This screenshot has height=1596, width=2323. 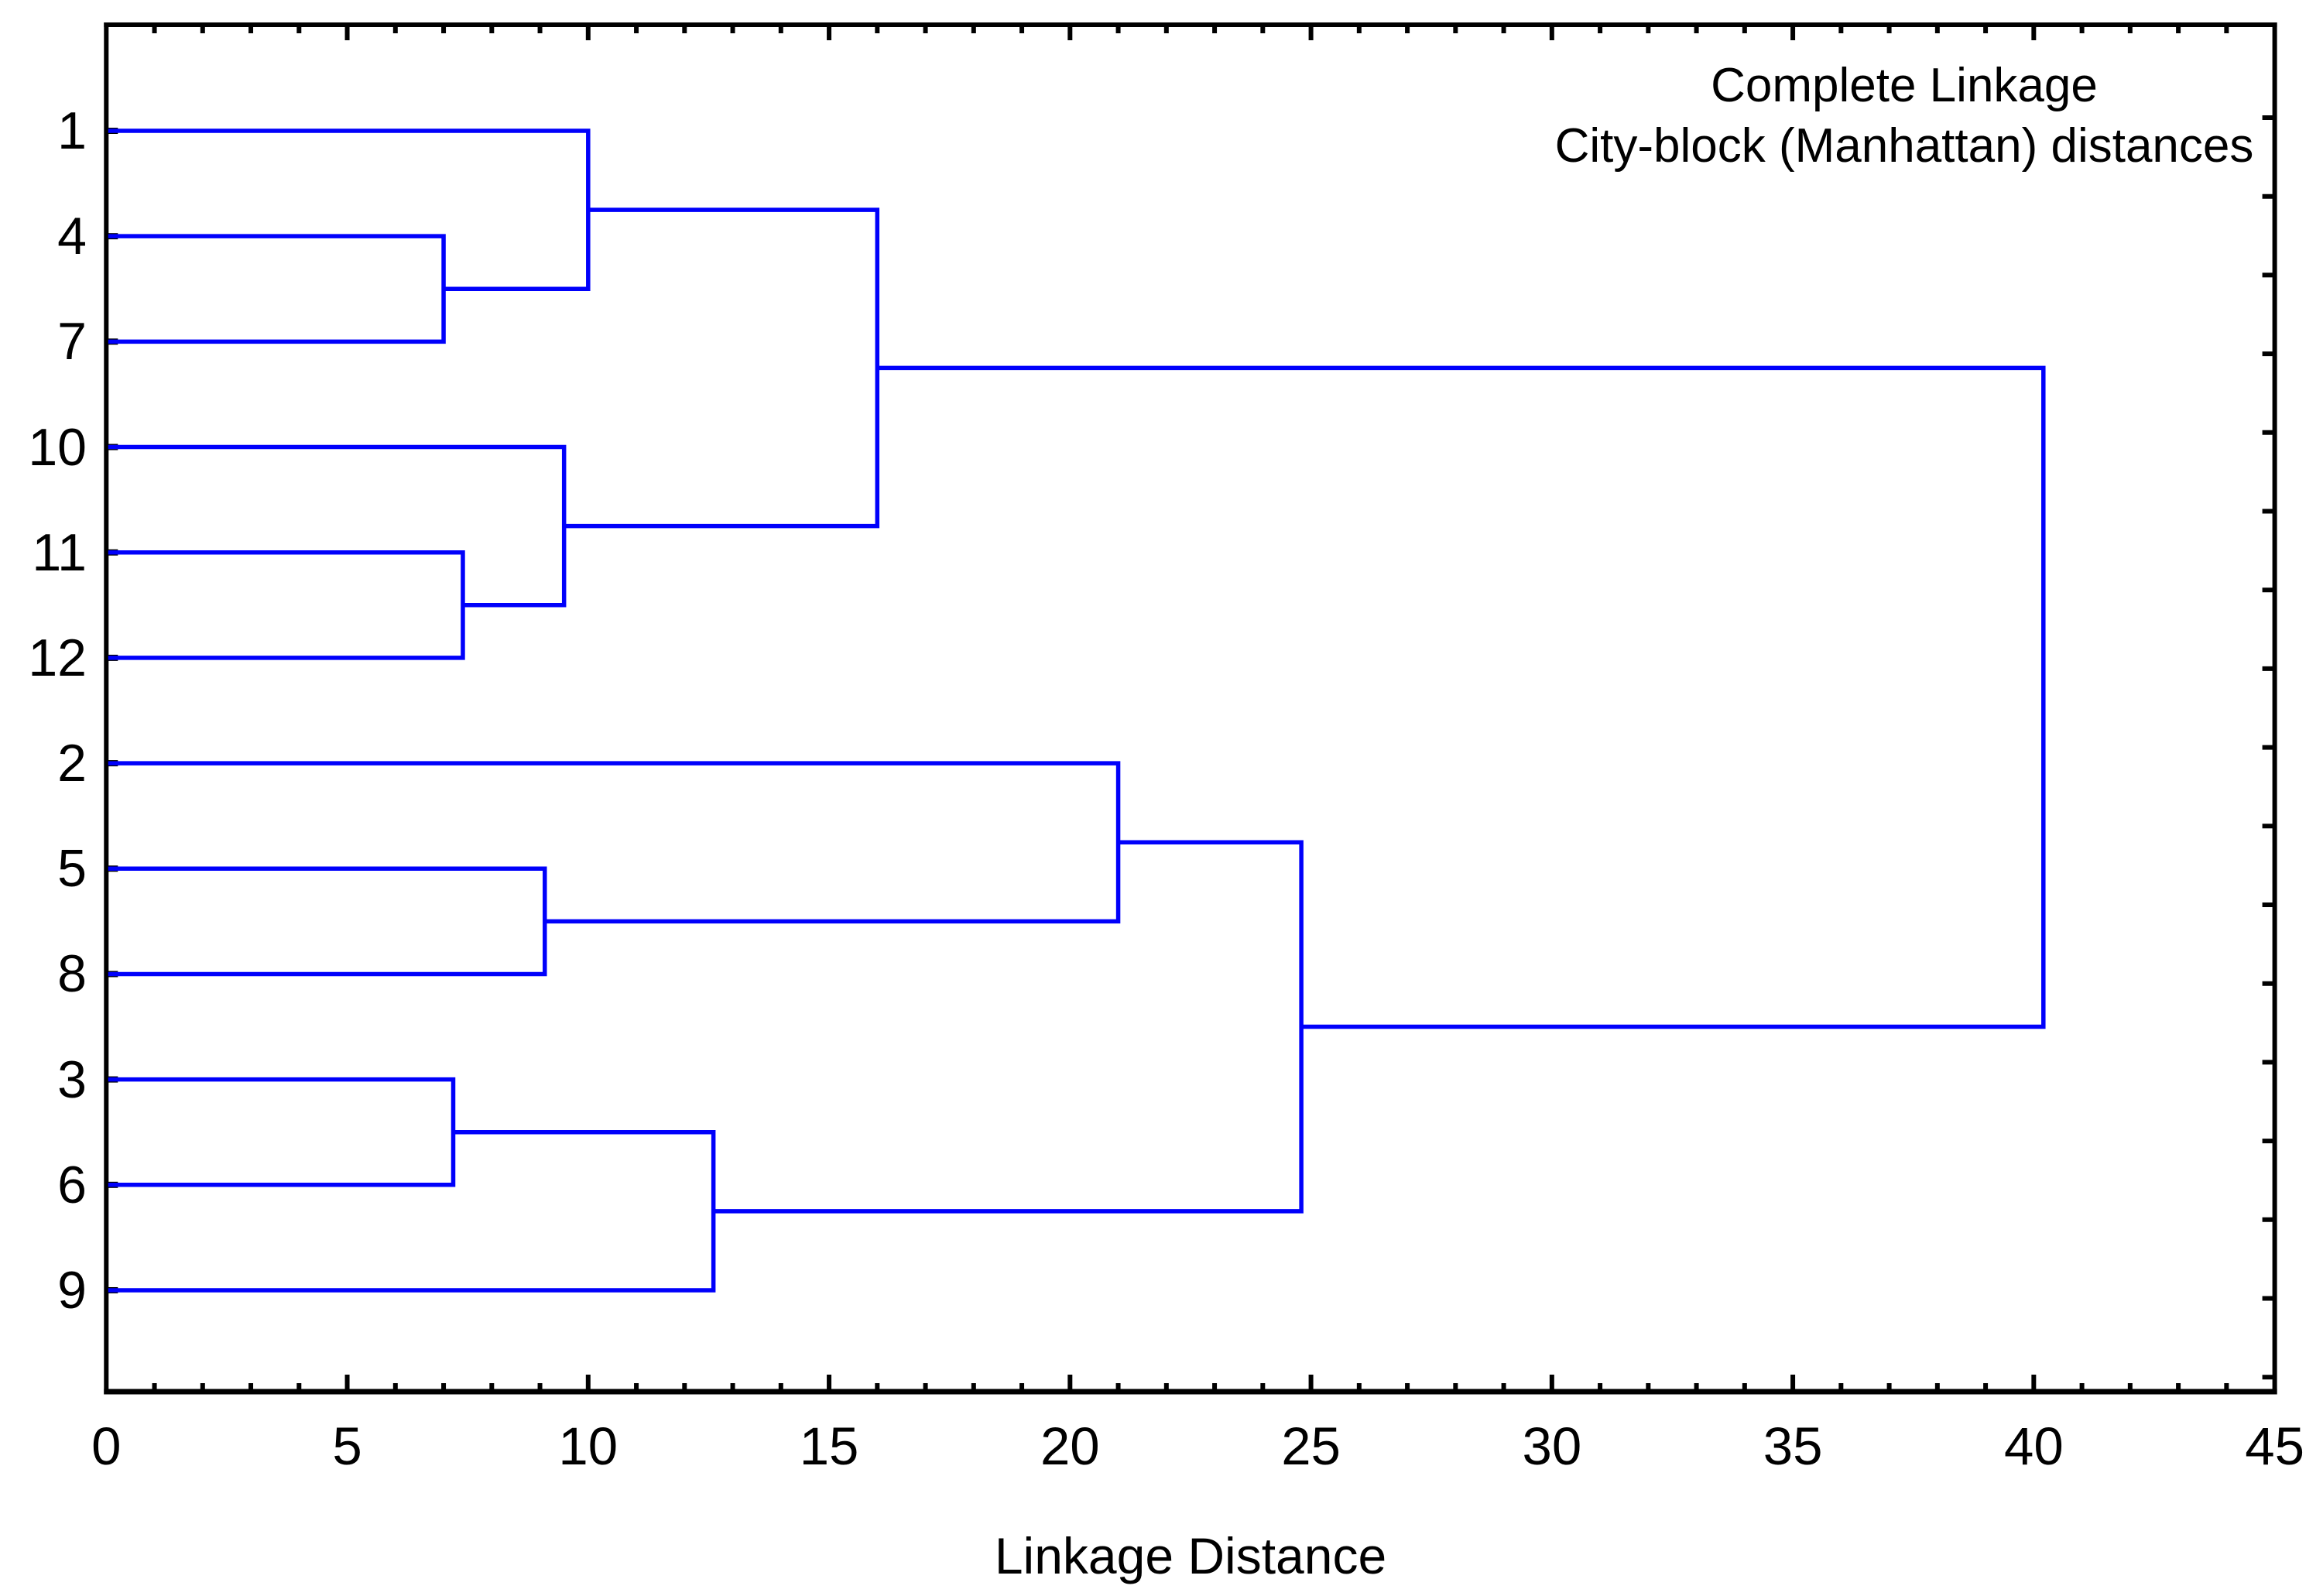 What do you see at coordinates (327, 921) in the screenshot?
I see `cluster-link-F` at bounding box center [327, 921].